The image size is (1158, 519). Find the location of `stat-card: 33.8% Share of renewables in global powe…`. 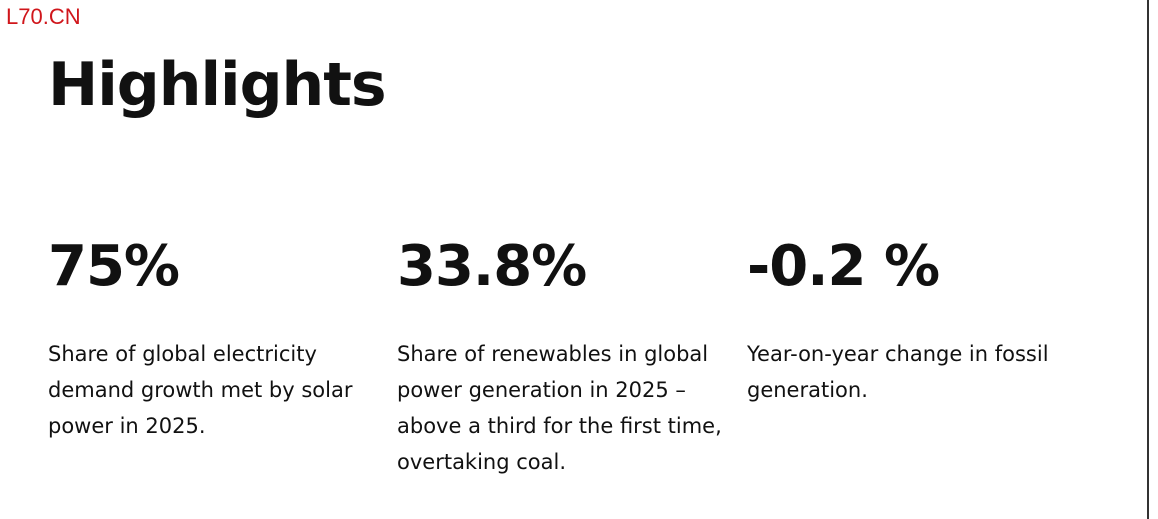

stat-card: 33.8% Share of renewables in global powe… is located at coordinates (559, 356).